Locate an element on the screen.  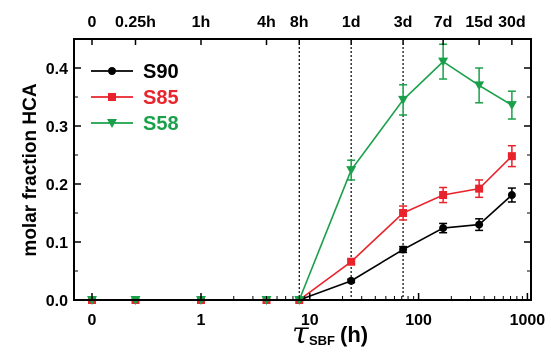
y-tick-label: 0.0 is located at coordinates (57, 301).